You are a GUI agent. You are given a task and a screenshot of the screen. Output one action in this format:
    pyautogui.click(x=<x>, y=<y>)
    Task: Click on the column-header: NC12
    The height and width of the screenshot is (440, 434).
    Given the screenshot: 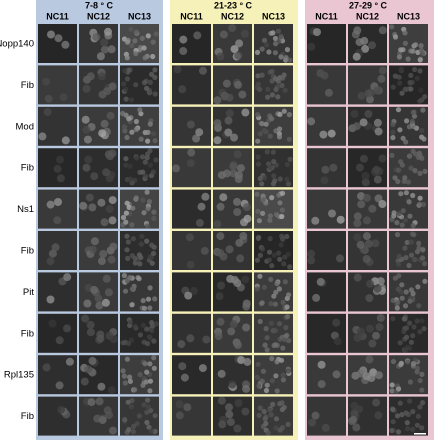 What is the action you would take?
    pyautogui.click(x=232, y=16)
    